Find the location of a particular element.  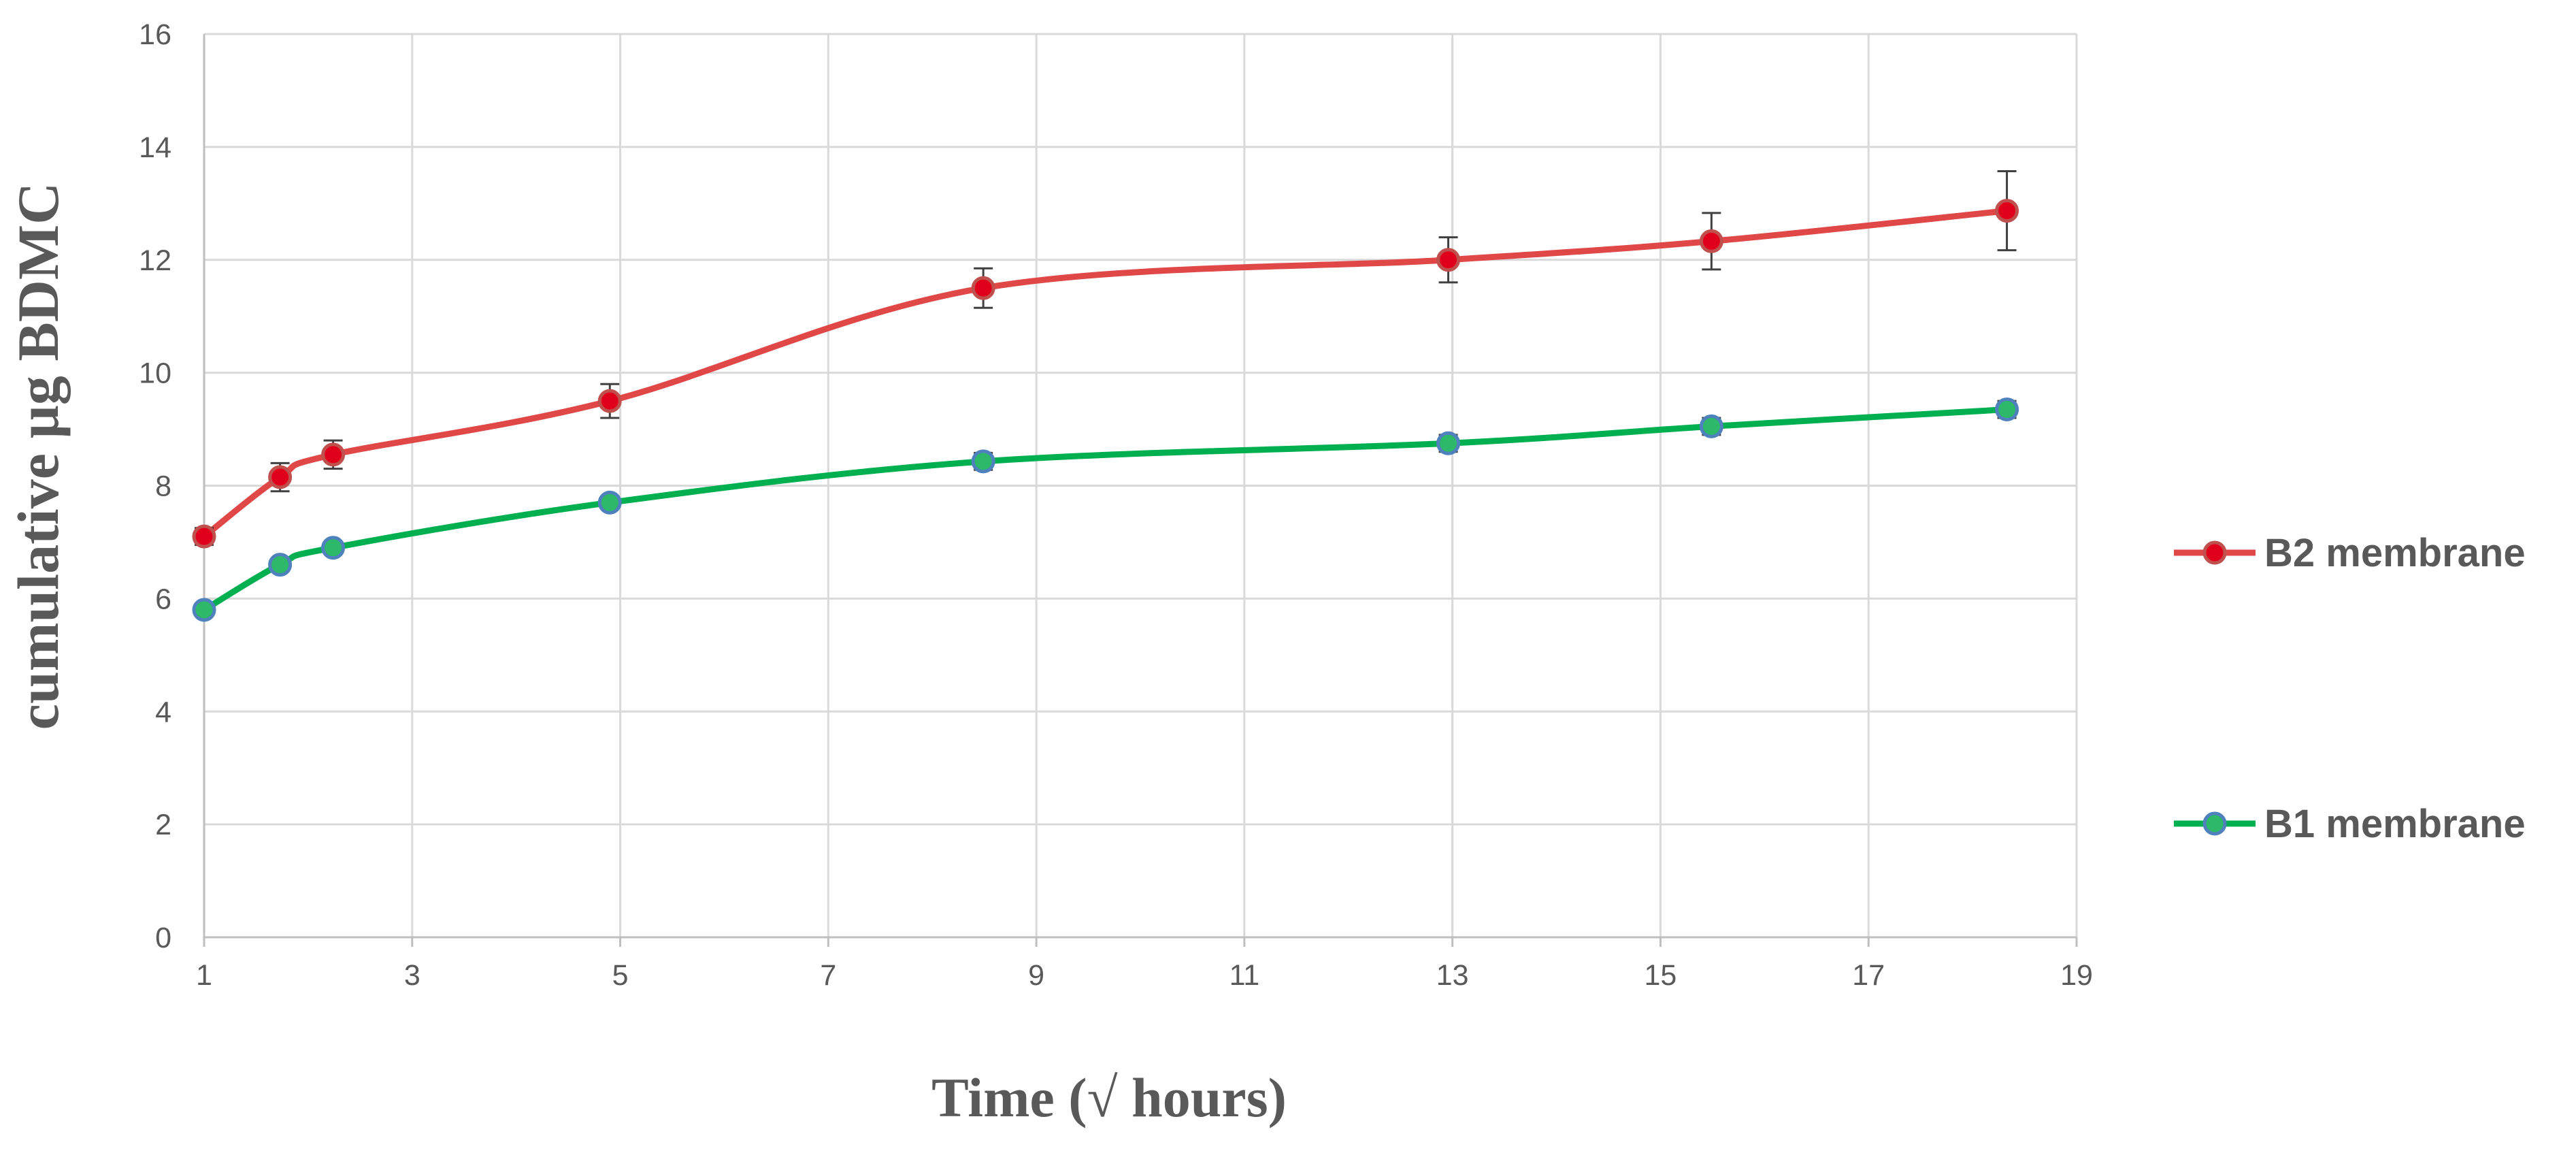

y-tick-labels: 0 2 4 6 8 10 12 14 16 is located at coordinates (155, 486).